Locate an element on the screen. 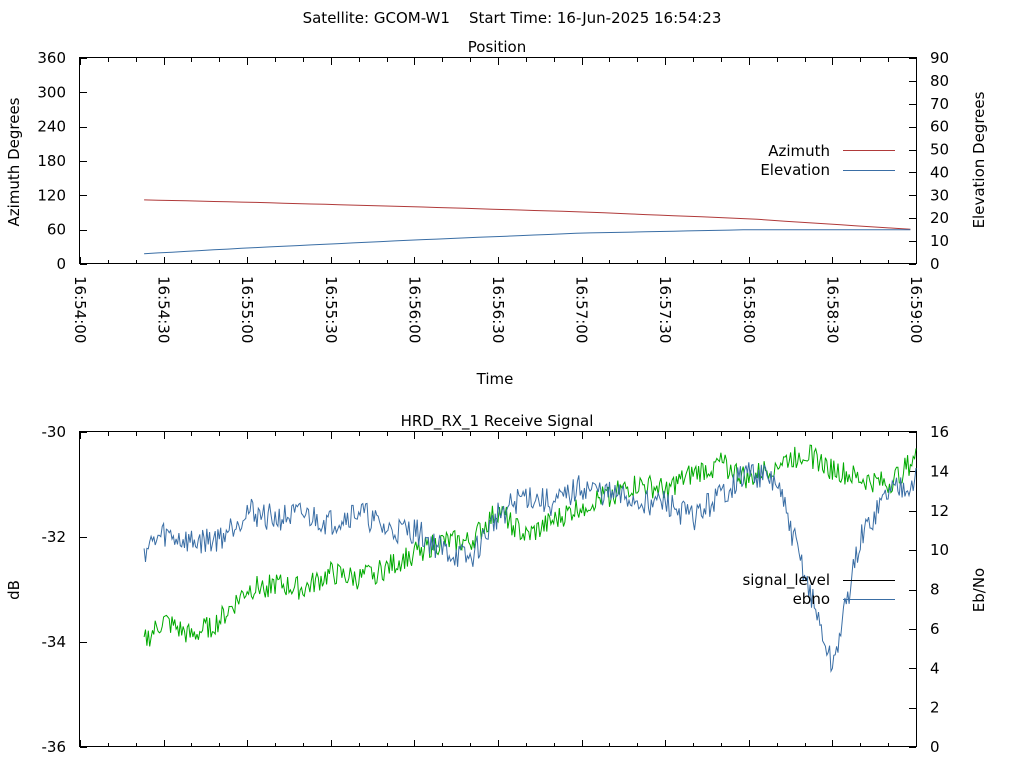 This screenshot has width=1024, height=768. position-left-axis-tick-label: 60 is located at coordinates (56, 230).